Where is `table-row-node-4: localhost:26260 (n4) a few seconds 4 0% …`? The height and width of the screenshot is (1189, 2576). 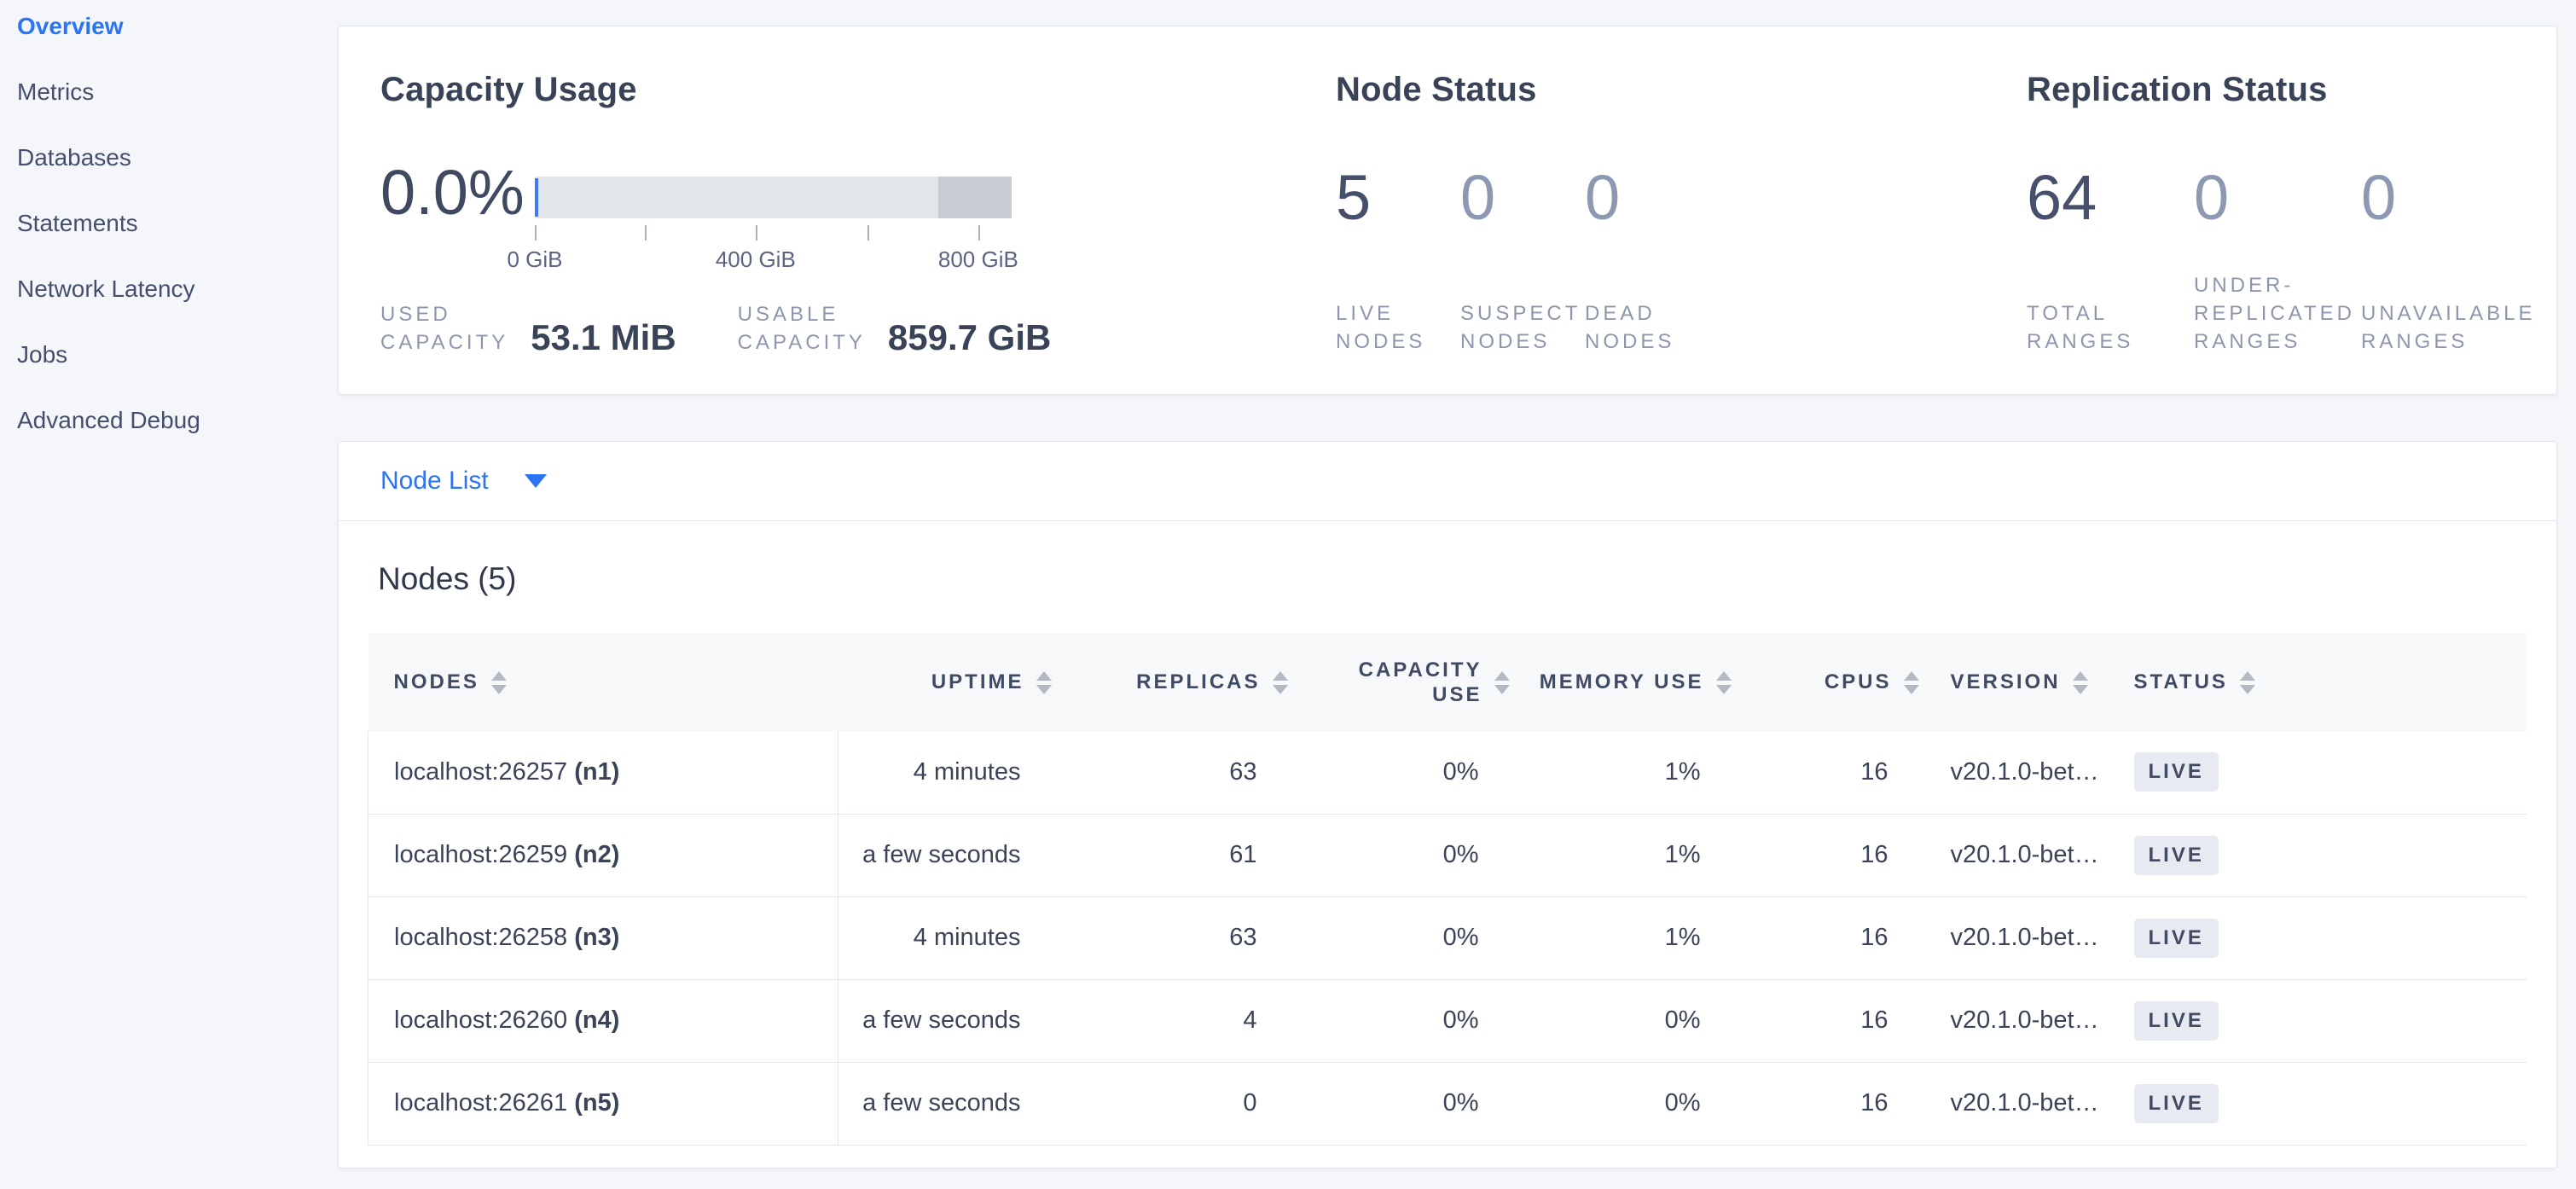 table-row-node-4: localhost:26260 (n4) a few seconds 4 0% … is located at coordinates (1447, 1020).